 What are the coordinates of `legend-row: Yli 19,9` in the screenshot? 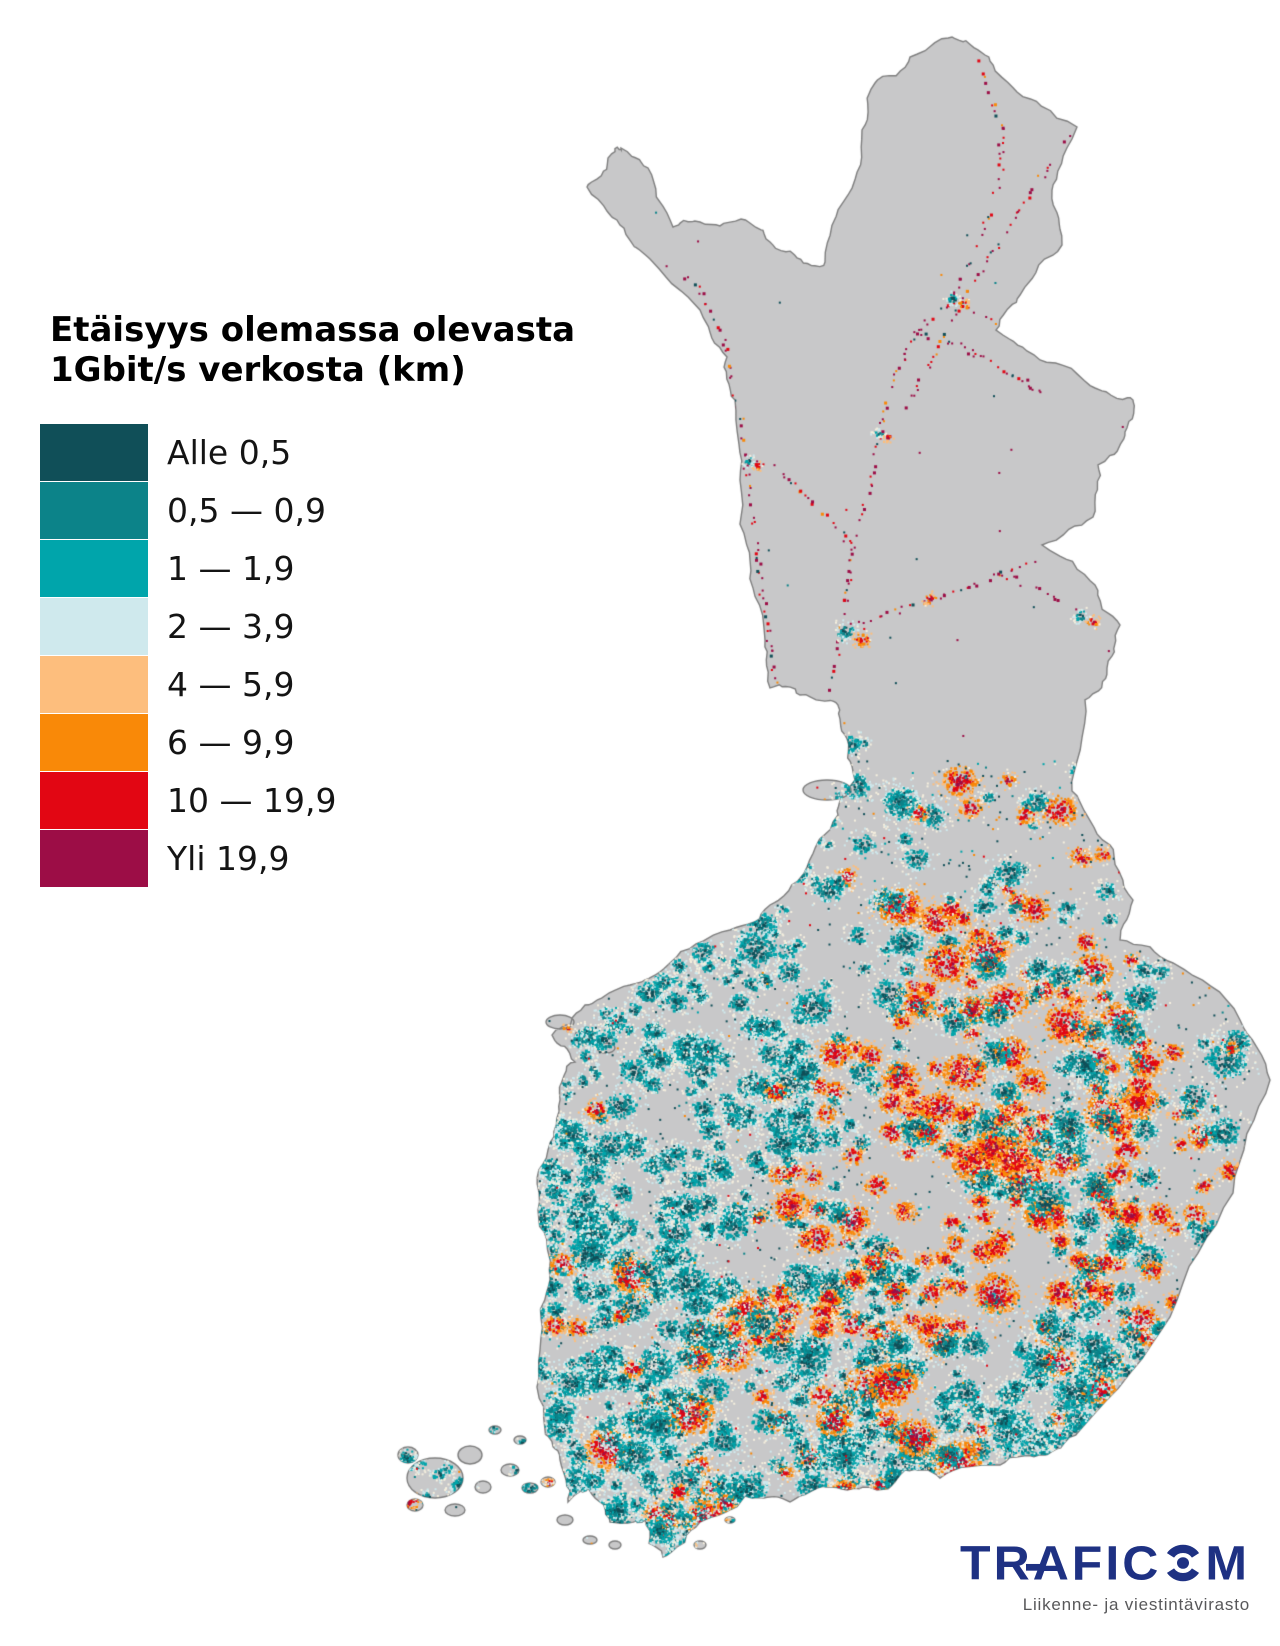 It's located at (345, 859).